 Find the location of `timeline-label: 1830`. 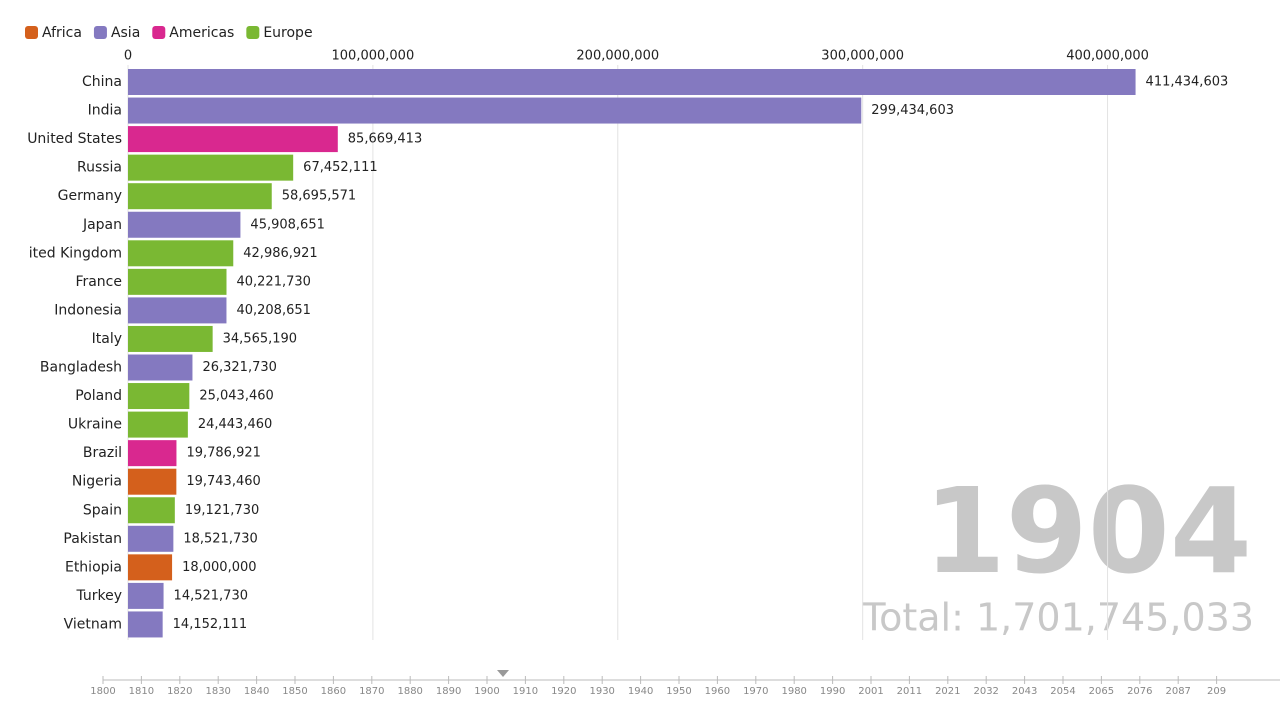

timeline-label: 1830 is located at coordinates (217, 691).